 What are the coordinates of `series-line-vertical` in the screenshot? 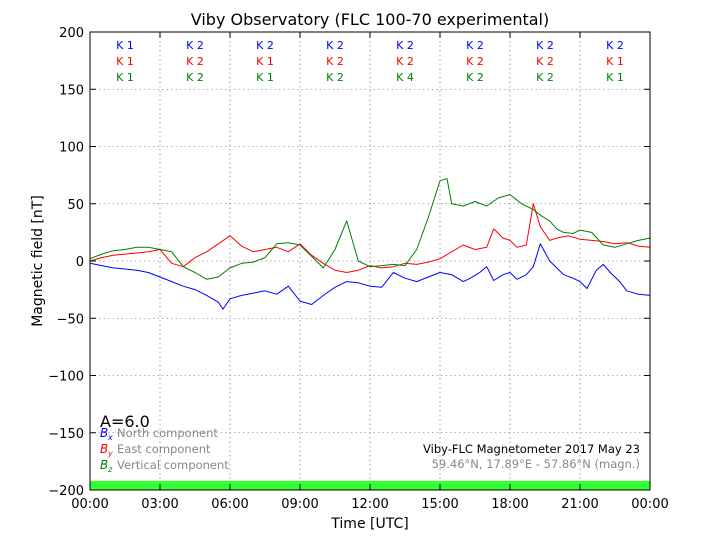 It's located at (370, 229).